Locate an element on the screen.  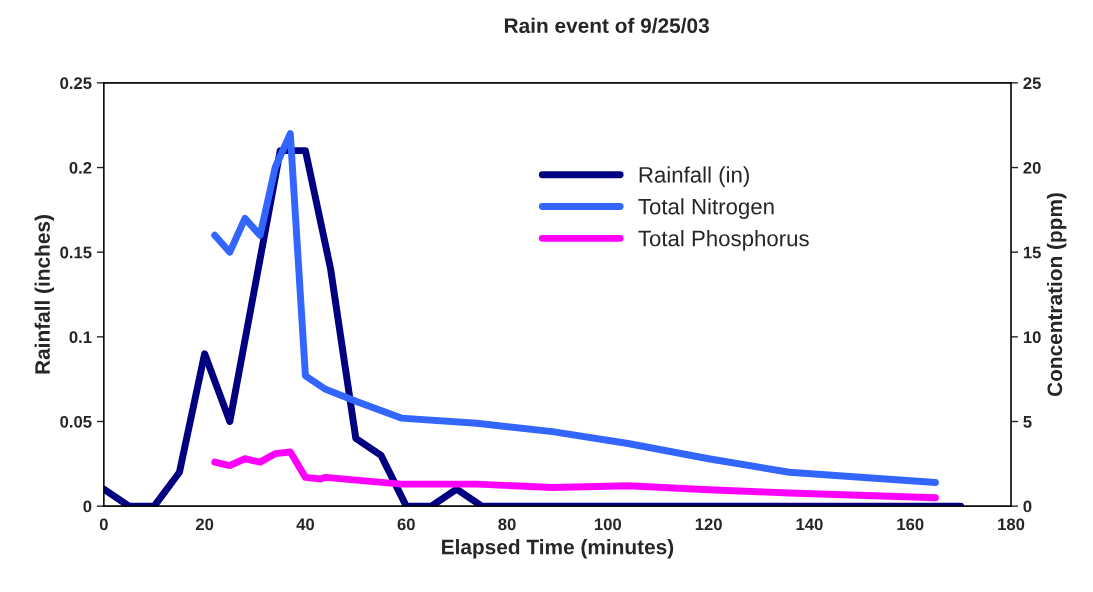
y2-tick-label: 10 is located at coordinates (1032, 337).